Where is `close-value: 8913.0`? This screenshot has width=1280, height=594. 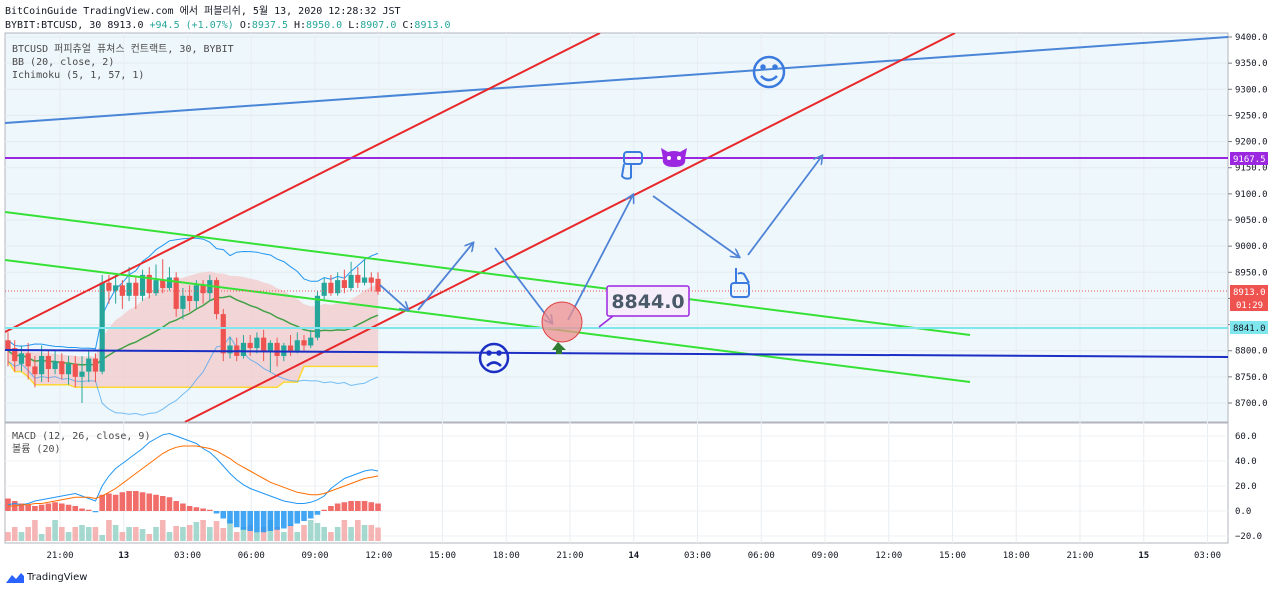
close-value: 8913.0 is located at coordinates (432, 25).